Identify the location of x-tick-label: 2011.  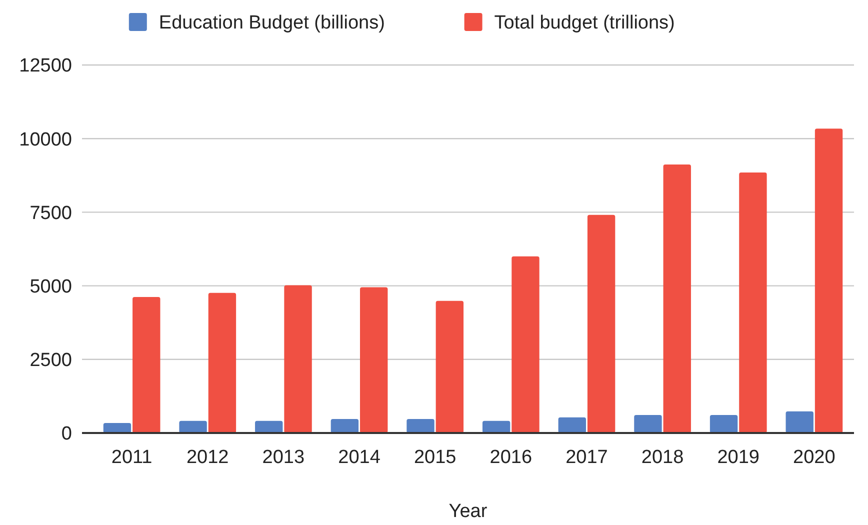
(131, 457).